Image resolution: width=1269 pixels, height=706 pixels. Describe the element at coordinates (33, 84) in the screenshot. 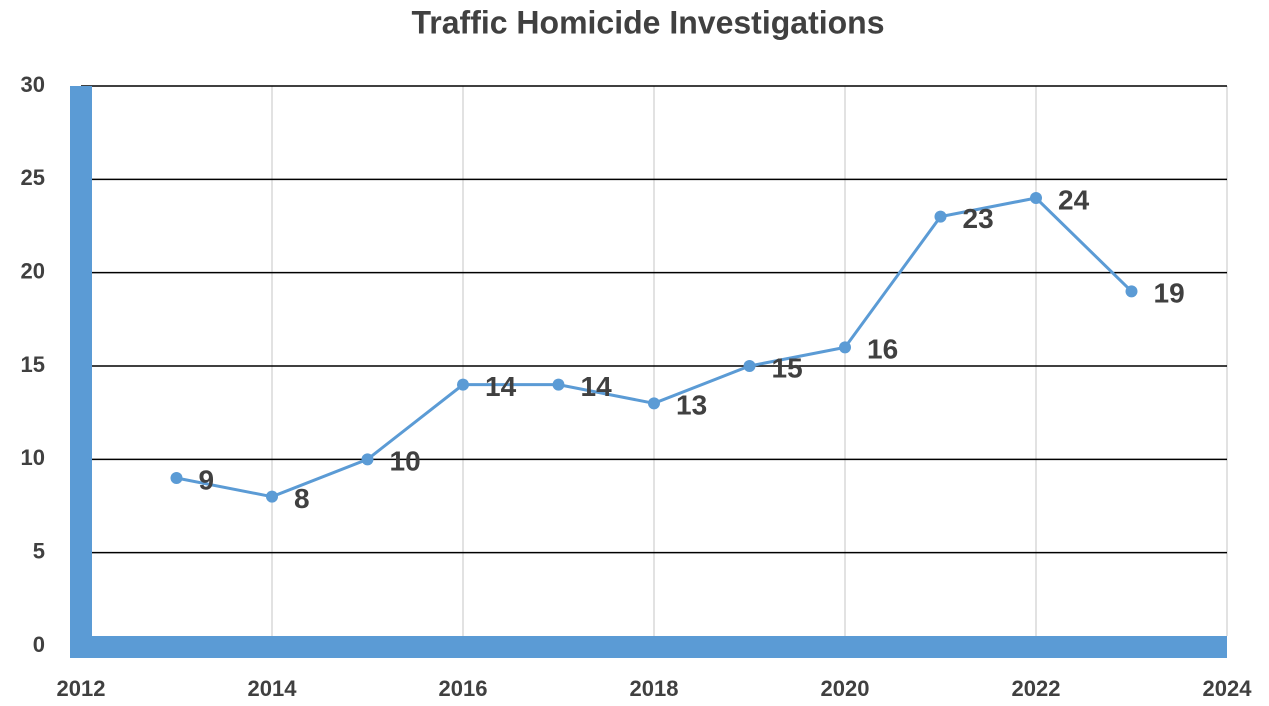

I see `y-tick-label: 30` at that location.